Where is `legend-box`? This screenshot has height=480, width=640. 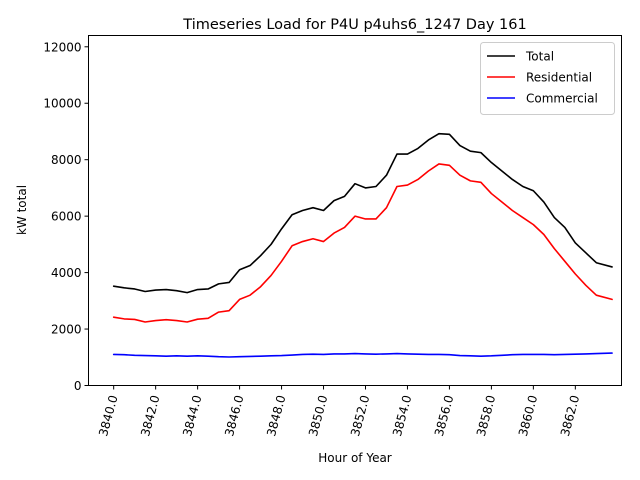
legend-box is located at coordinates (547, 78).